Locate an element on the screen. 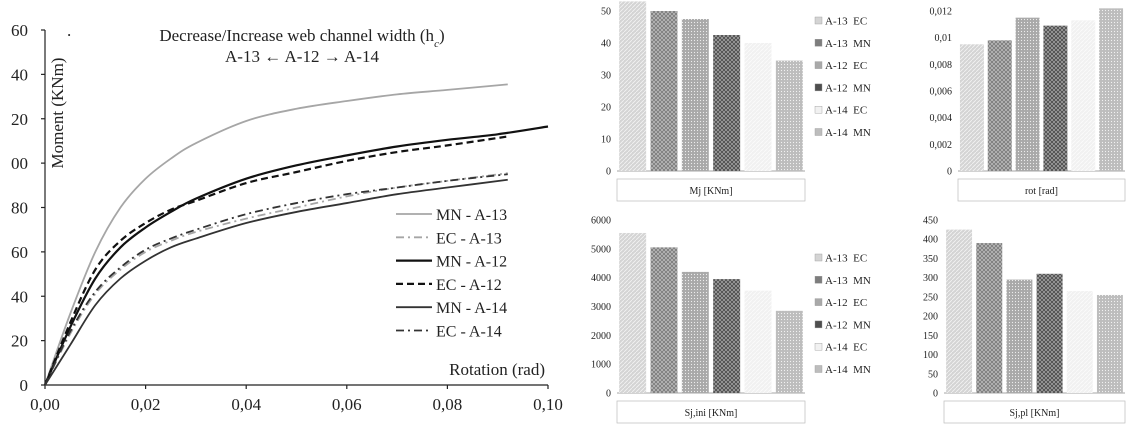  y-tick-label: 80 is located at coordinates (19, 208).